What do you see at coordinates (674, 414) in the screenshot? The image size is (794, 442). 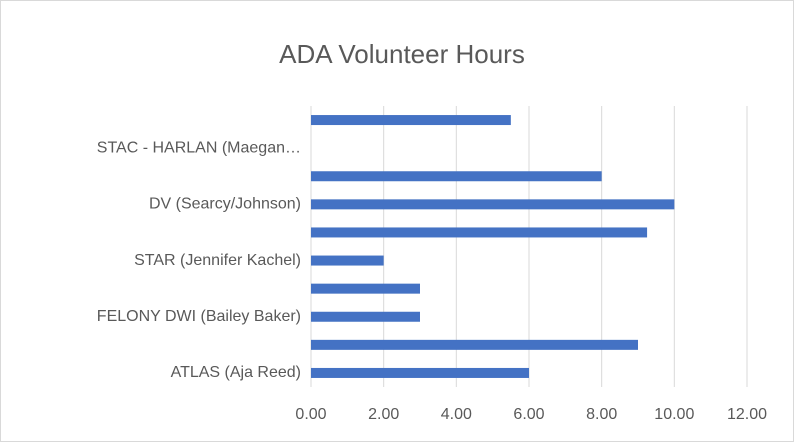 I see `x-tick-label: 10.00` at bounding box center [674, 414].